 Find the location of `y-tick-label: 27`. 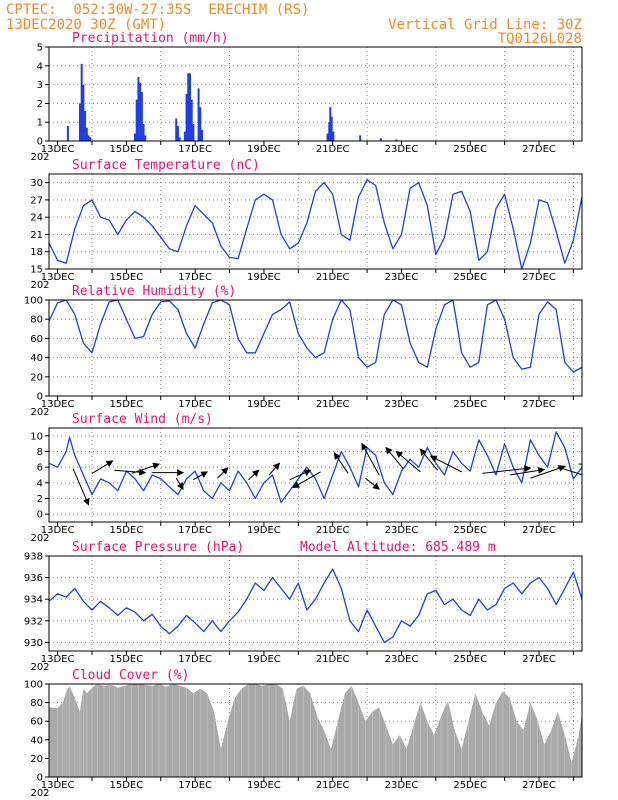

y-tick-label: 27 is located at coordinates (36, 200).